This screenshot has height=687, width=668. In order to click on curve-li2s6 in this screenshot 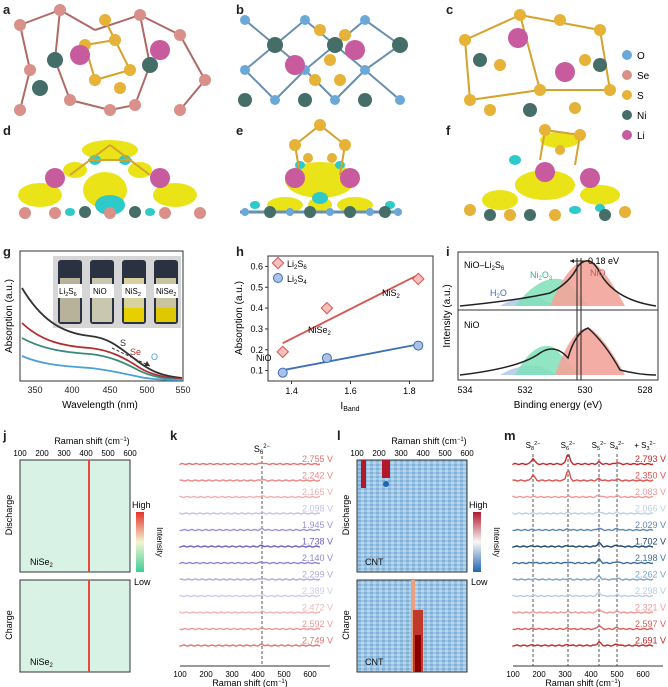, I will do `click(102, 333)`.